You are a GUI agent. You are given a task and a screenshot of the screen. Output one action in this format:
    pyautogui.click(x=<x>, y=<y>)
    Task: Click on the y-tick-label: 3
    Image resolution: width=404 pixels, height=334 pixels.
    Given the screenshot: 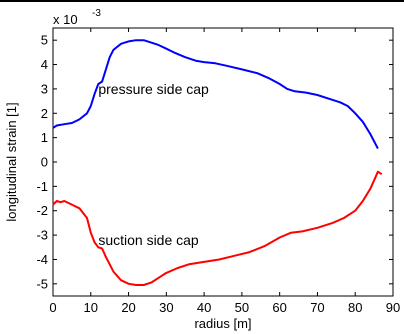 What is the action you would take?
    pyautogui.click(x=44, y=88)
    